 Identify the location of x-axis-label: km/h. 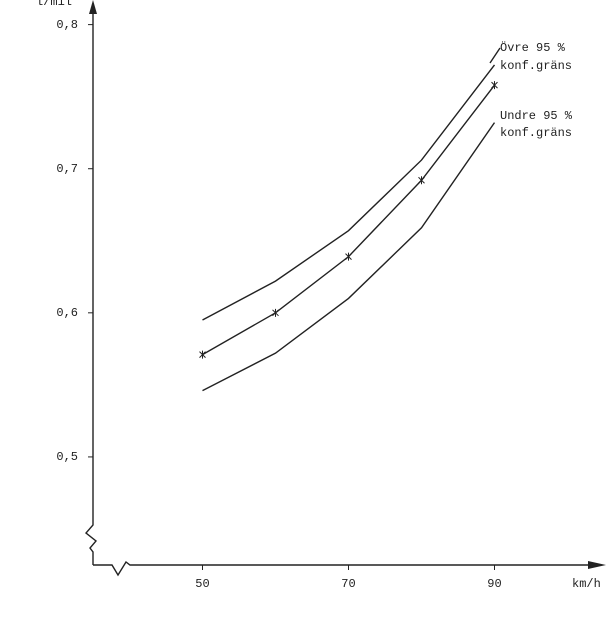
(586, 584).